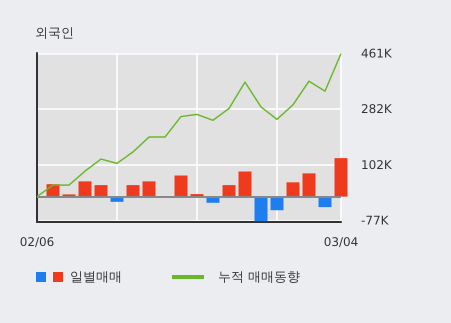 The height and width of the screenshot is (323, 451). Describe the element at coordinates (341, 242) in the screenshot. I see `x-tick-label: 03/04` at that location.